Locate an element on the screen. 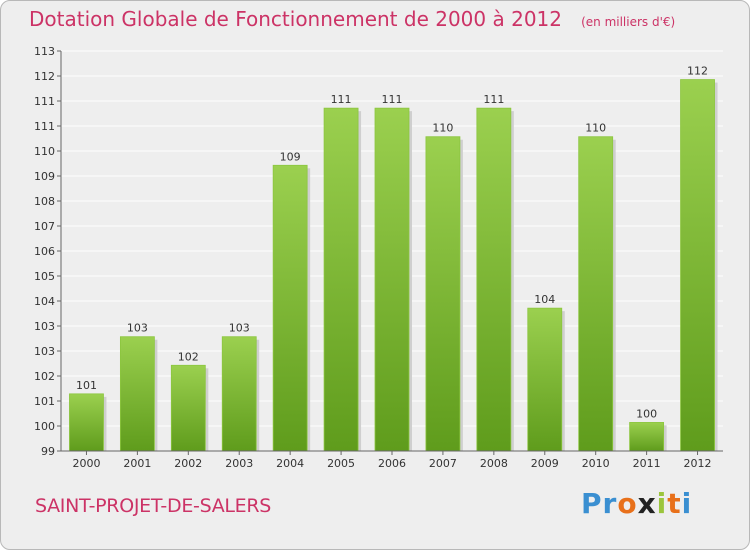 The height and width of the screenshot is (550, 750). x-tick-label: 2006 is located at coordinates (392, 463).